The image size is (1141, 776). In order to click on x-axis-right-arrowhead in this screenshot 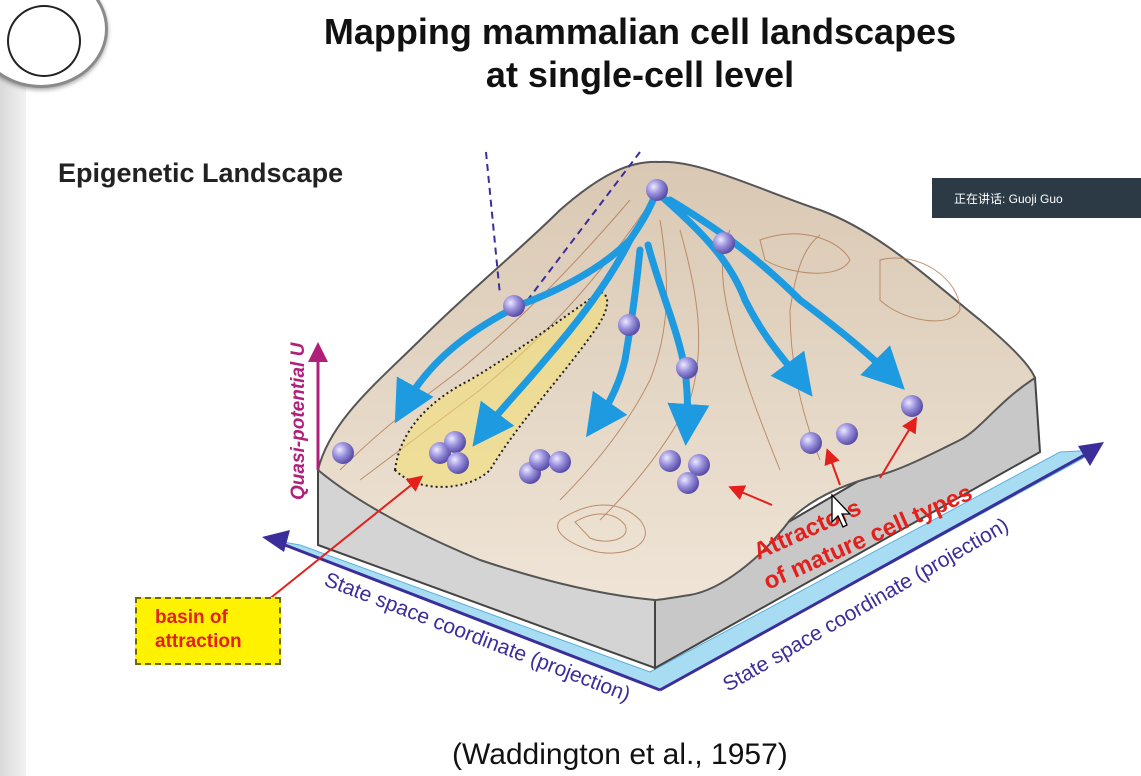, I will do `click(1091, 454)`.